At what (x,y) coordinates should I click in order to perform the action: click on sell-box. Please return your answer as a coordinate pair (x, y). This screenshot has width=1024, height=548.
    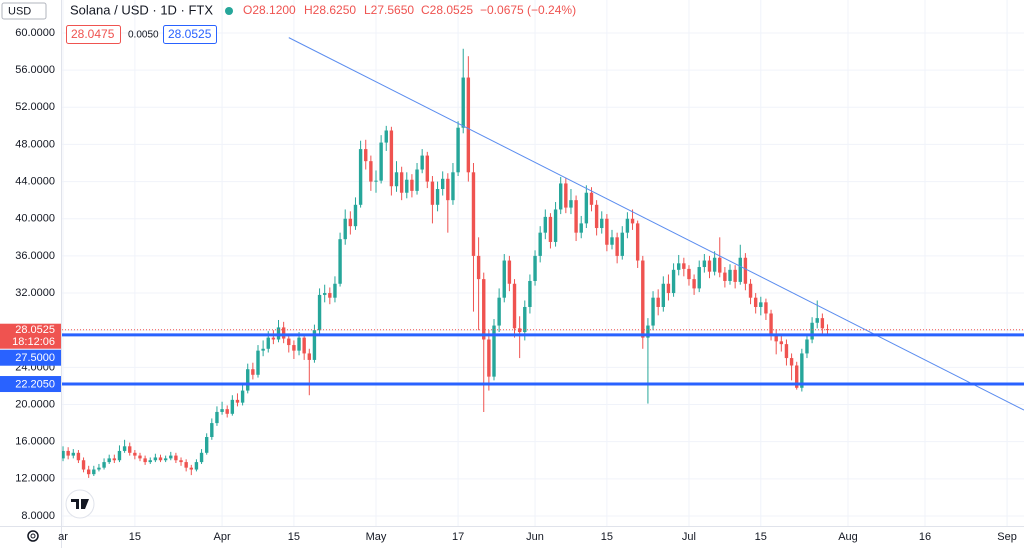
    Looking at the image, I should click on (93, 34).